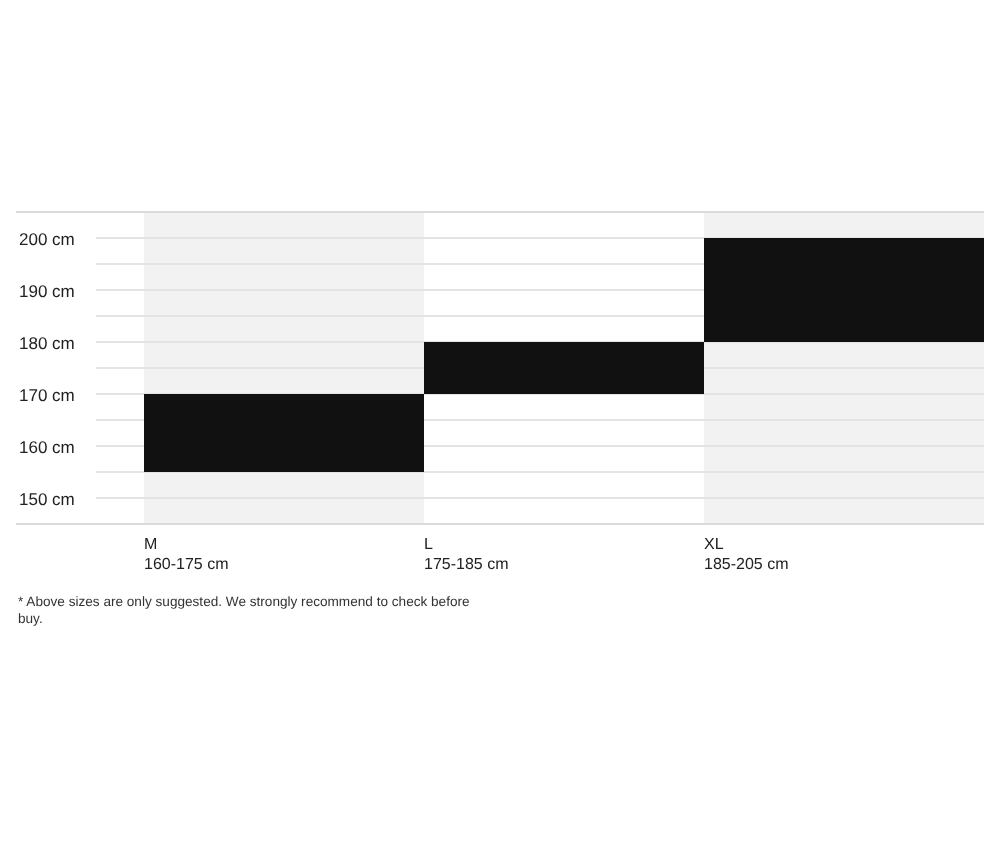 Image resolution: width=1004 pixels, height=860 pixels. What do you see at coordinates (467, 554) in the screenshot?
I see `x-tick-label: L 175-185 cm` at bounding box center [467, 554].